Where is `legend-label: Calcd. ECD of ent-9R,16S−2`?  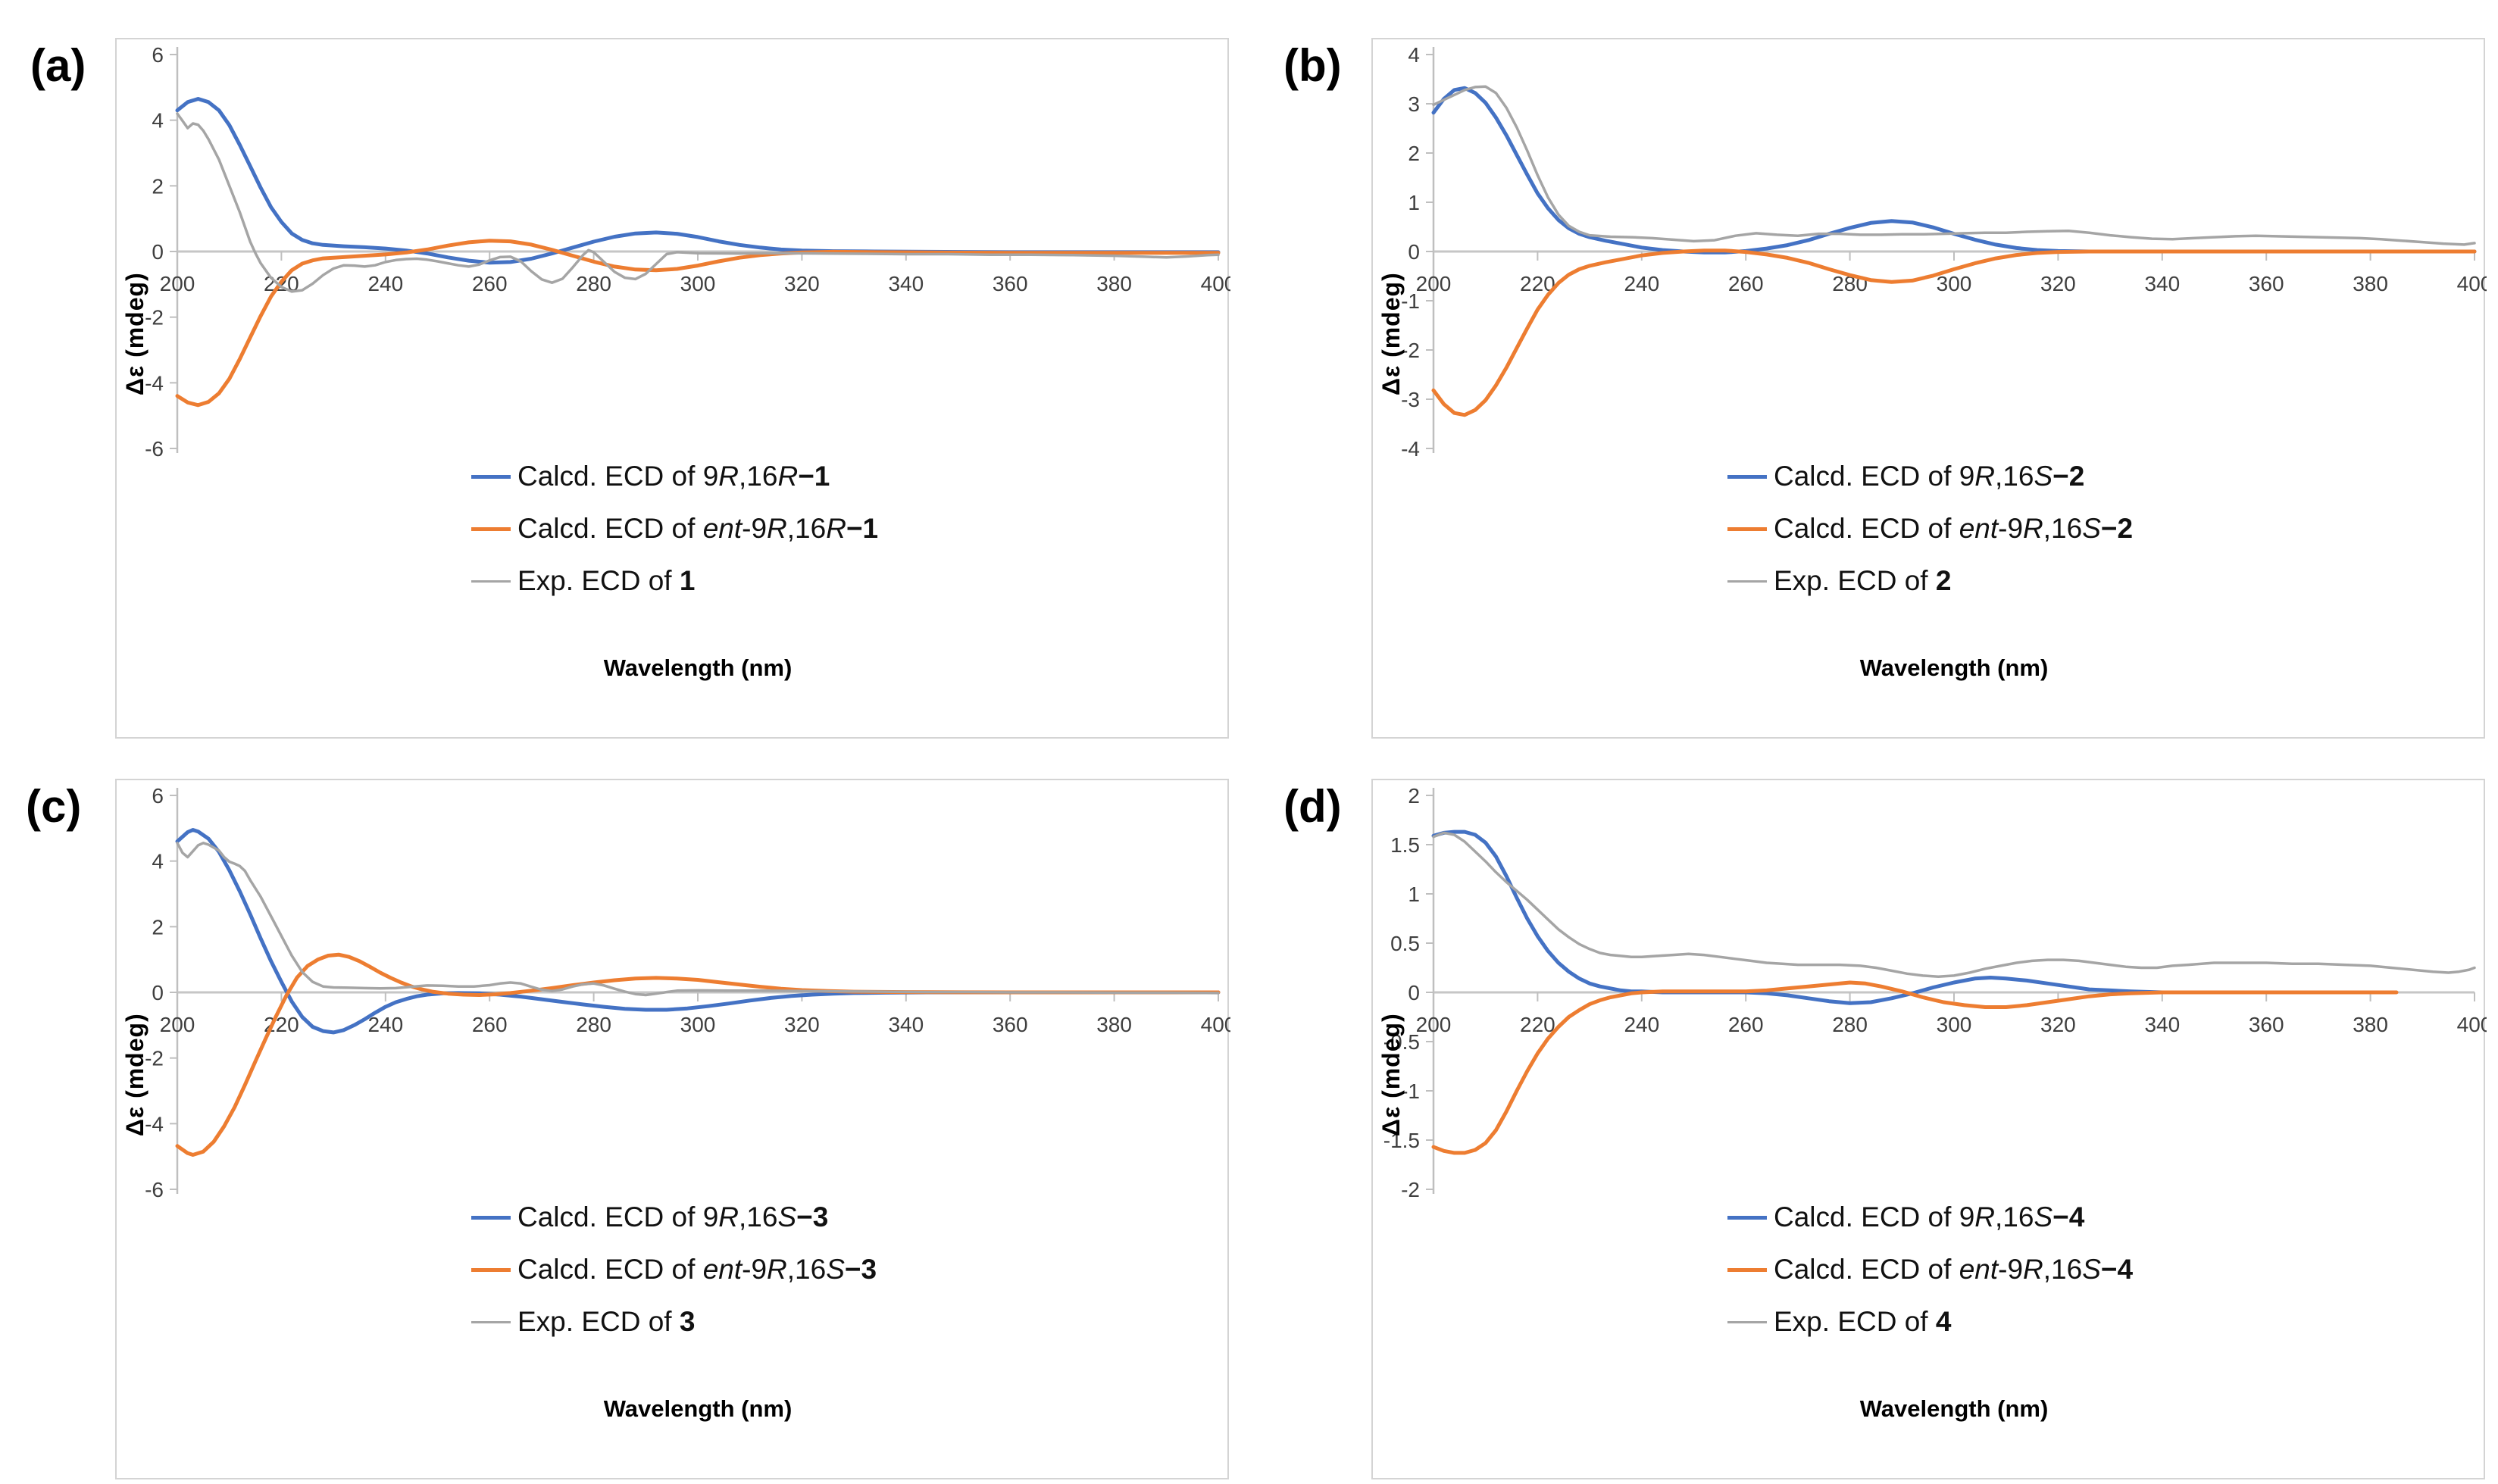 legend-label: Calcd. ECD of ent-9R,16S−2 is located at coordinates (1954, 528).